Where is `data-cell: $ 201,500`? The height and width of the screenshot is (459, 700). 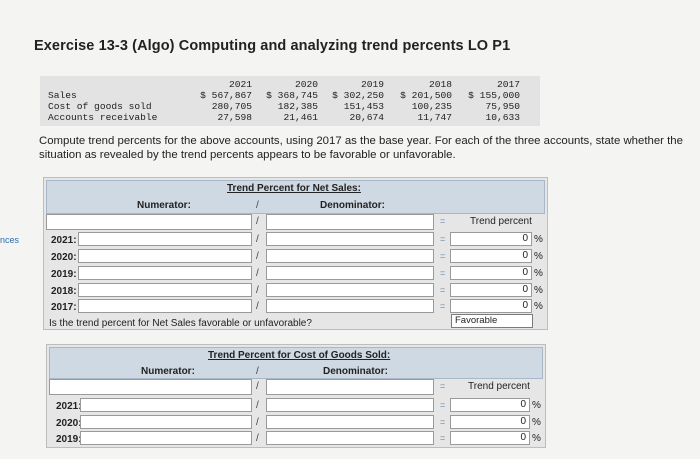 data-cell: $ 201,500 is located at coordinates (426, 95).